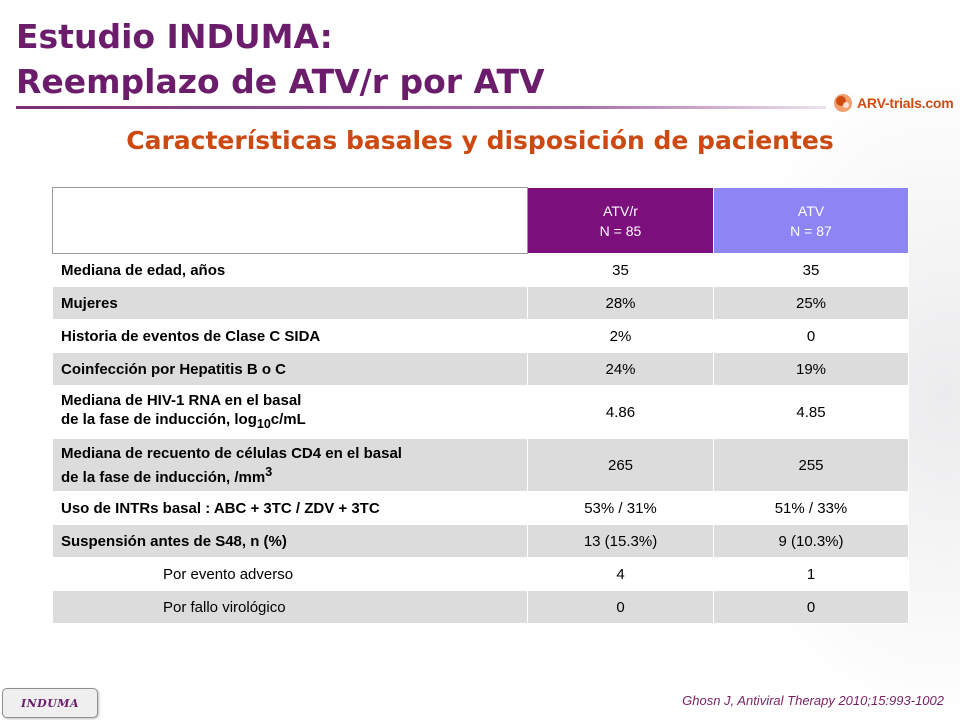  I want to click on table-row: Coinfección por Hepatitis B o C 24% 19%, so click(480, 369).